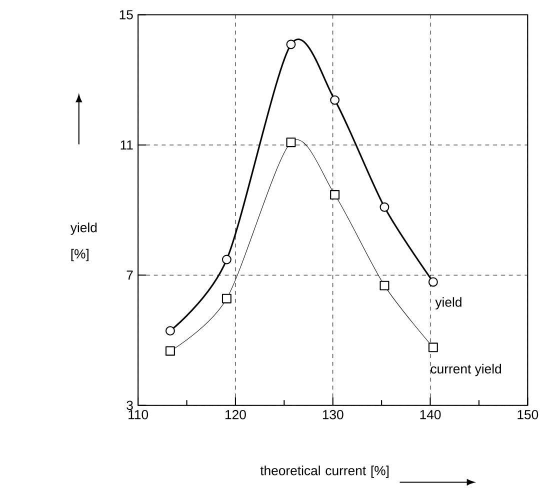  What do you see at coordinates (83, 242) in the screenshot?
I see `y-axis-title: yield [%]` at bounding box center [83, 242].